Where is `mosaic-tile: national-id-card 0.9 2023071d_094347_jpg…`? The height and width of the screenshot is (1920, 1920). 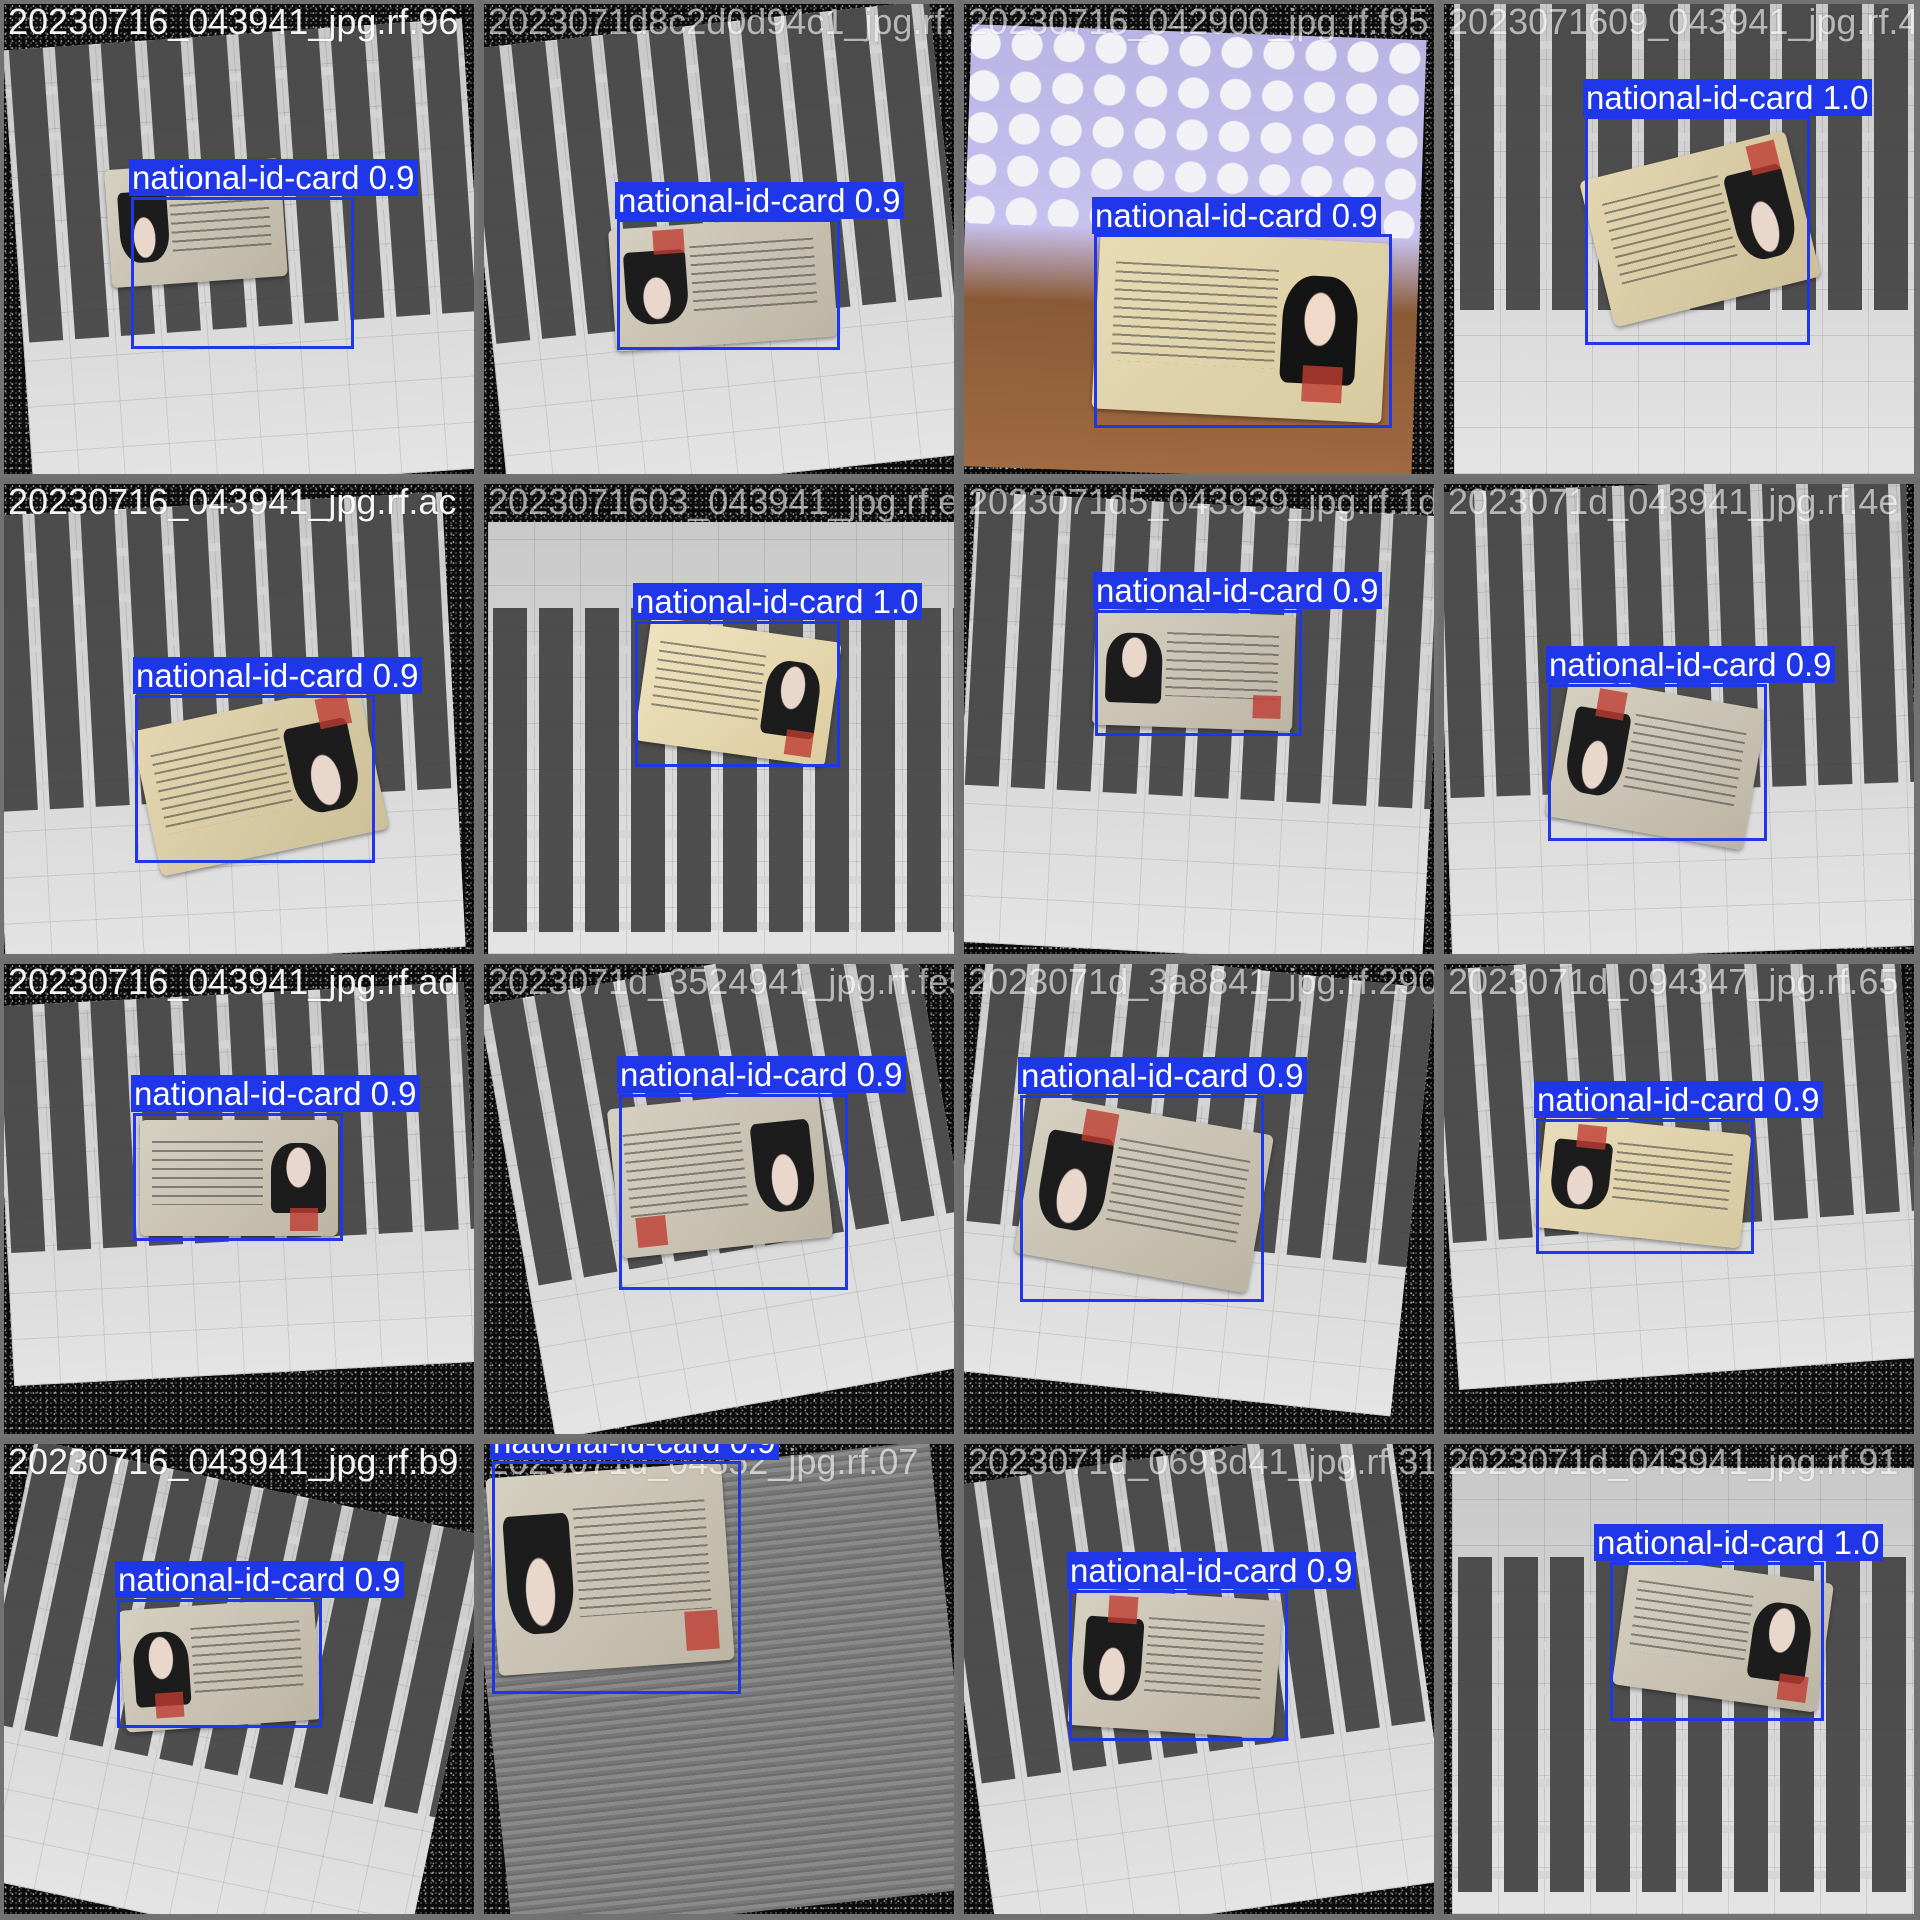
mosaic-tile: national-id-card 0.9 2023071d_094347_jpg… is located at coordinates (1679, 1199).